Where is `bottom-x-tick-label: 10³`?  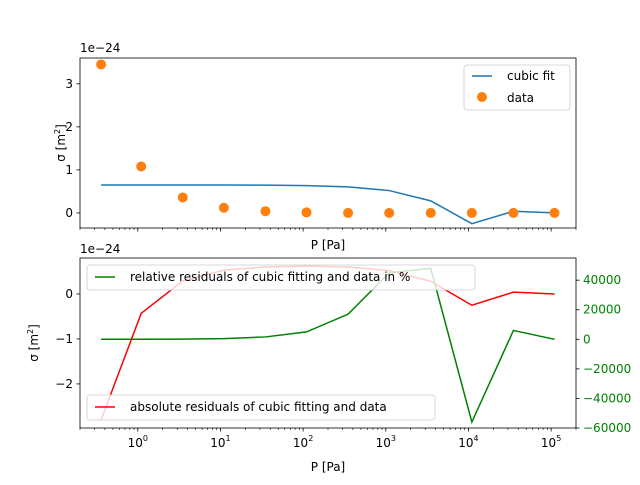
bottom-x-tick-label: 10³ is located at coordinates (386, 442).